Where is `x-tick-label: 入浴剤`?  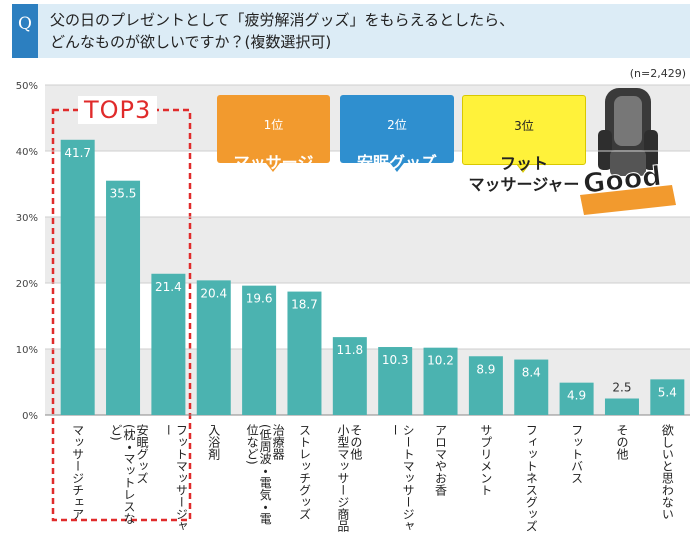 x-tick-label: 入浴剤 is located at coordinates (213, 442).